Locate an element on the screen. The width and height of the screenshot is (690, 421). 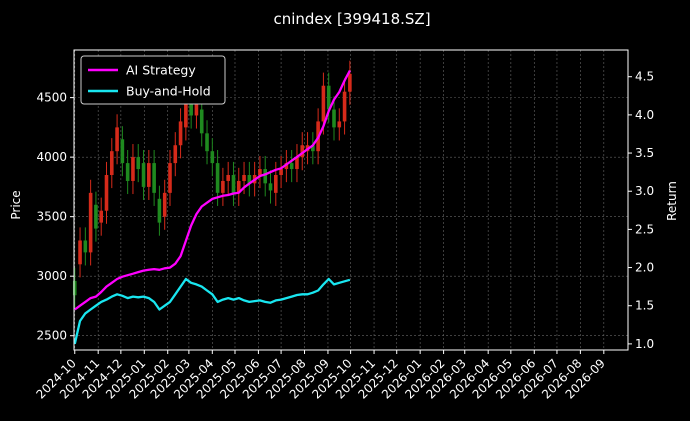
legend: AI Strategy Buy-and-Hold is located at coordinates (153, 80).